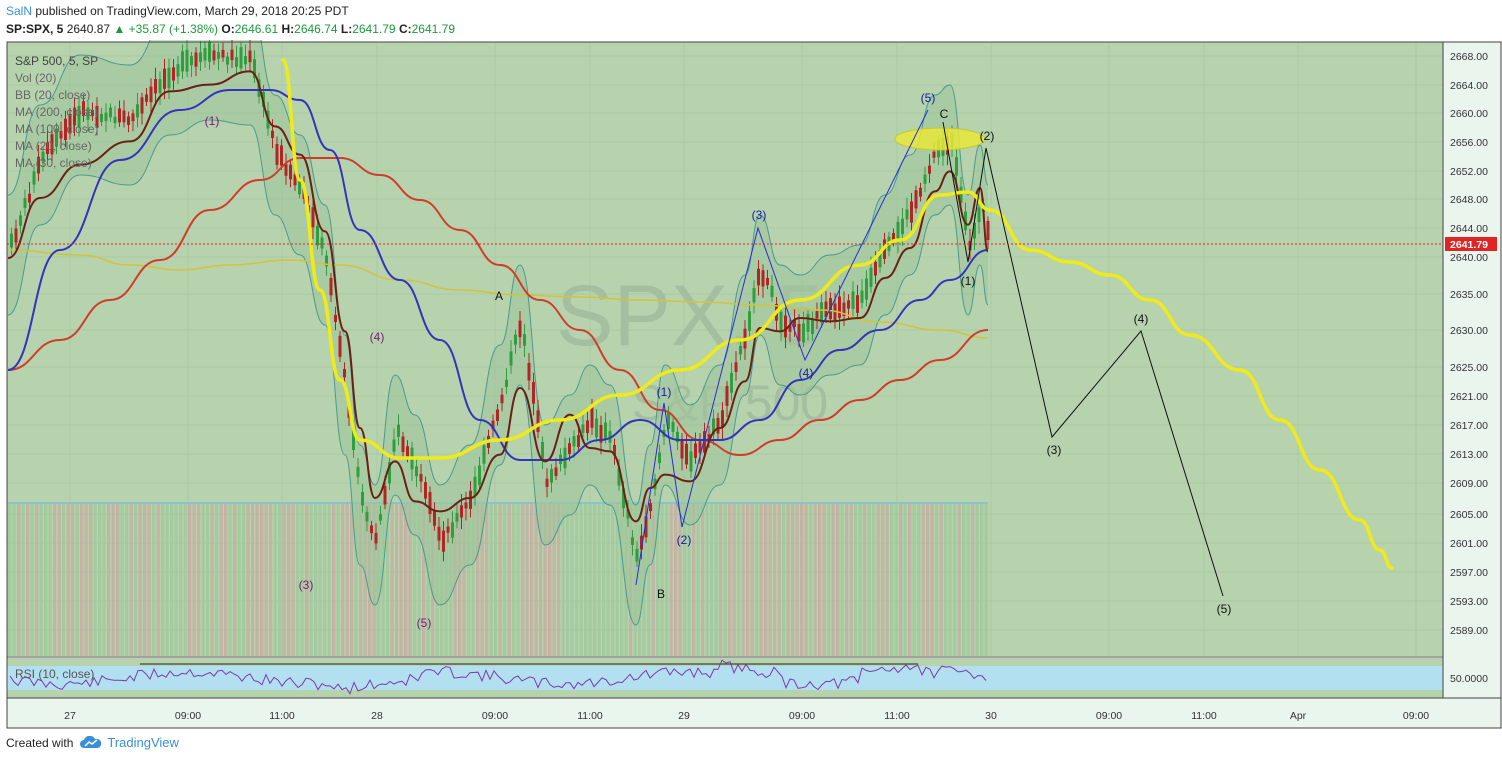 The image size is (1502, 760). I want to click on symbol-name: SP:SPX, 5, so click(35, 29).